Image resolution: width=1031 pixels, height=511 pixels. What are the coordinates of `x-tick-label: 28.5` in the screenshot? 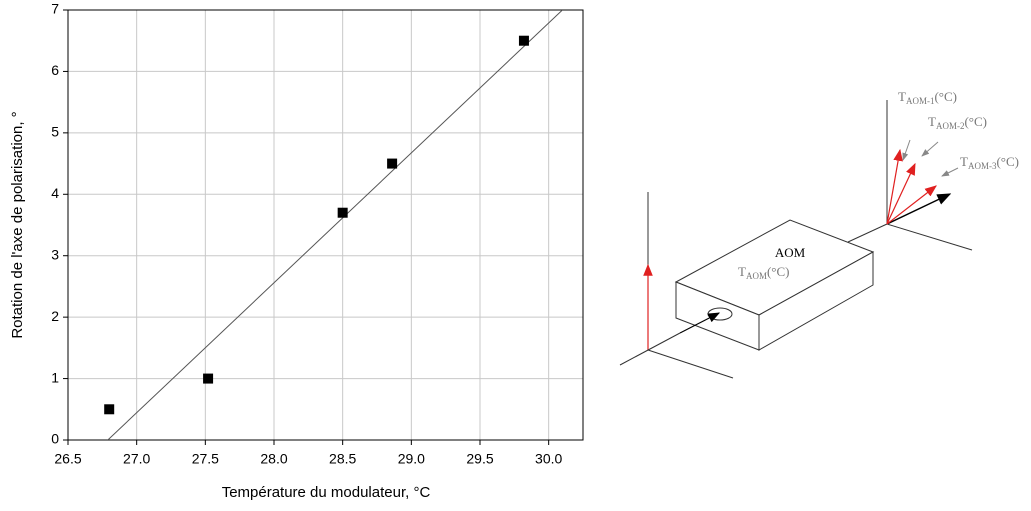 It's located at (342, 459).